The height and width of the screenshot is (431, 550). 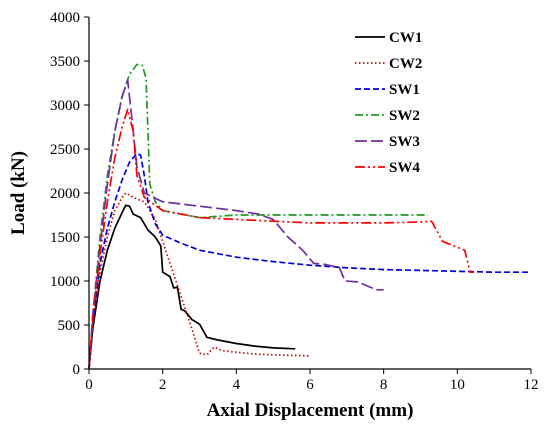 I want to click on x-tick-label-3: 6, so click(x=310, y=385).